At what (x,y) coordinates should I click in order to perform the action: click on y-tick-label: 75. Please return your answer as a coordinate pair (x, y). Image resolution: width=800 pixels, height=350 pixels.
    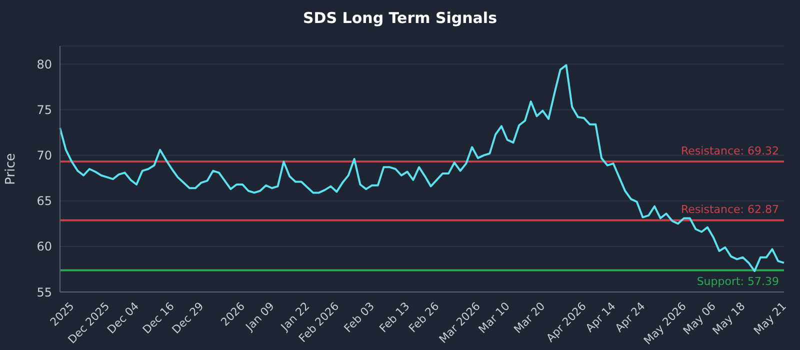
    Looking at the image, I should click on (44, 110).